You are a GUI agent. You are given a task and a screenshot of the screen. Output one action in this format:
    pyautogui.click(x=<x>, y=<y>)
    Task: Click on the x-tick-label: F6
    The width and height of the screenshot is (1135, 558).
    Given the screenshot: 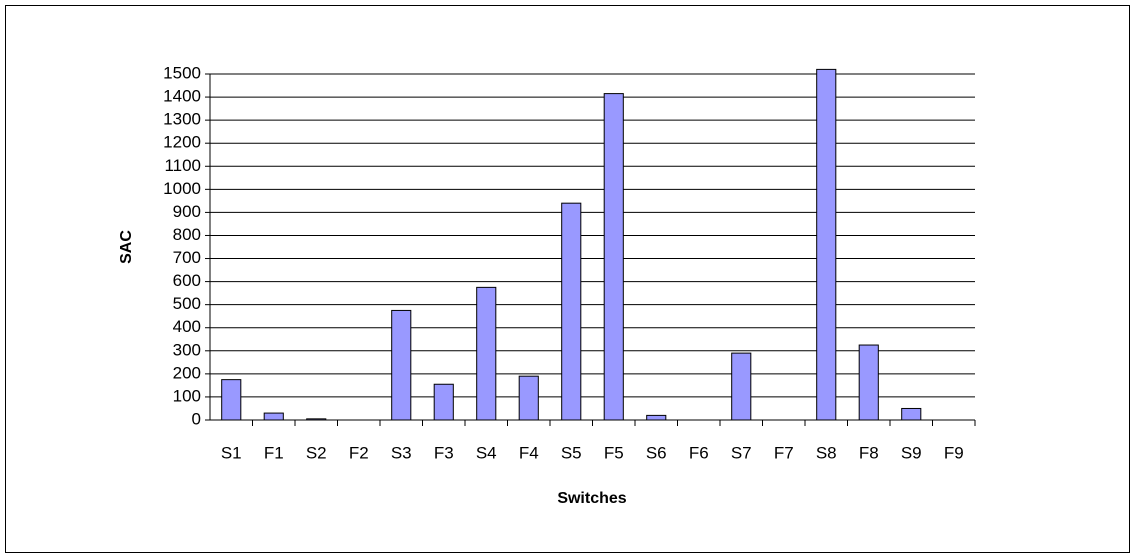 What is the action you would take?
    pyautogui.click(x=699, y=452)
    